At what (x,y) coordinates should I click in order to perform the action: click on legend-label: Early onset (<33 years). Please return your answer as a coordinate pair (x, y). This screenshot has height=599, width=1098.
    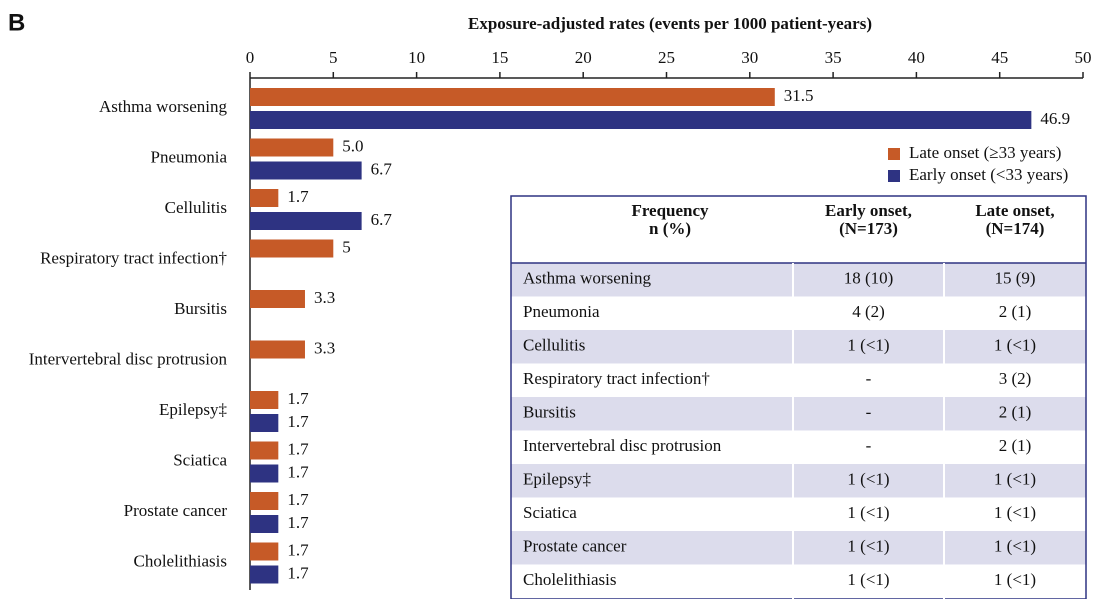
    Looking at the image, I should click on (988, 174).